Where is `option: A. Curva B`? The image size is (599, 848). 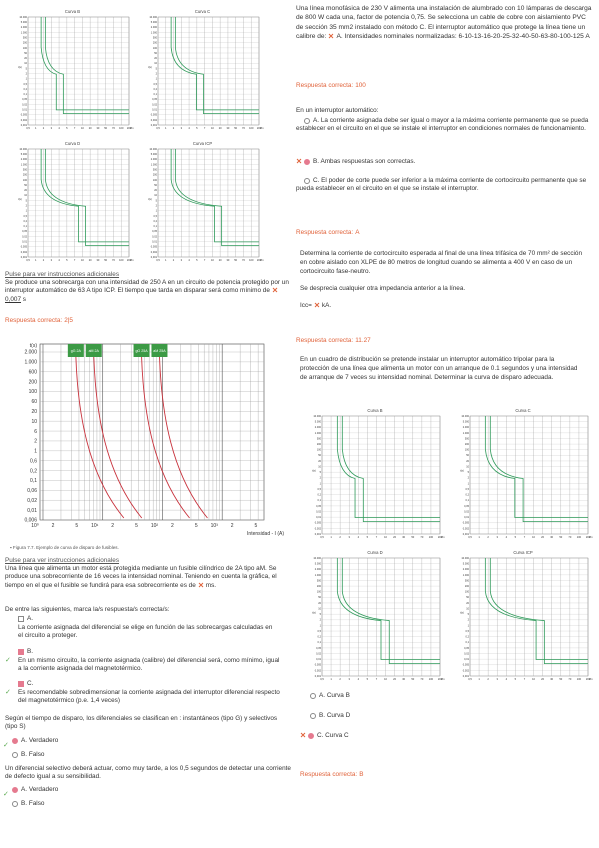
option: A. Curva B is located at coordinates (330, 696).